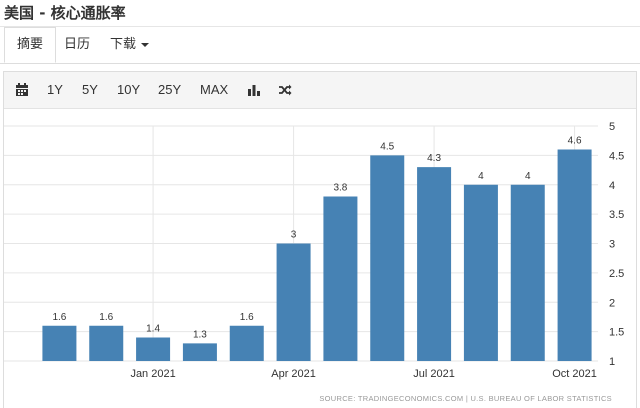 This screenshot has width=640, height=408. I want to click on calendar-icon, so click(22, 90).